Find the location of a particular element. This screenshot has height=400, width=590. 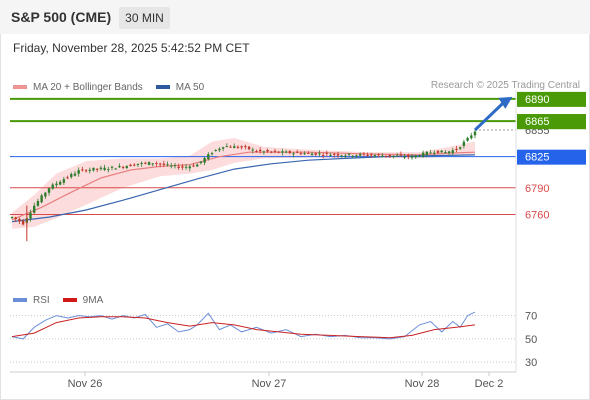

price-legend: MA 20 + Bollinger Bands MA 50 is located at coordinates (115, 87).